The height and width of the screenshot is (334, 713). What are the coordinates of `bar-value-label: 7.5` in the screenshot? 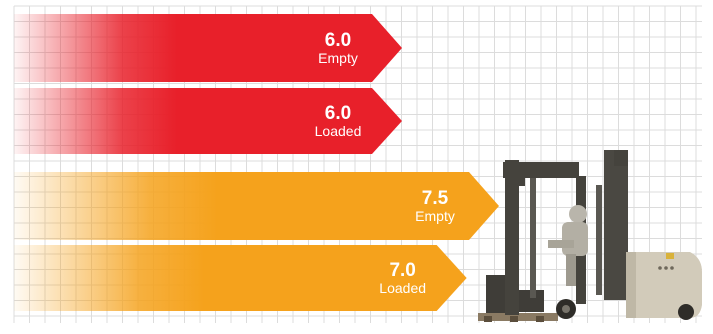 It's located at (435, 198).